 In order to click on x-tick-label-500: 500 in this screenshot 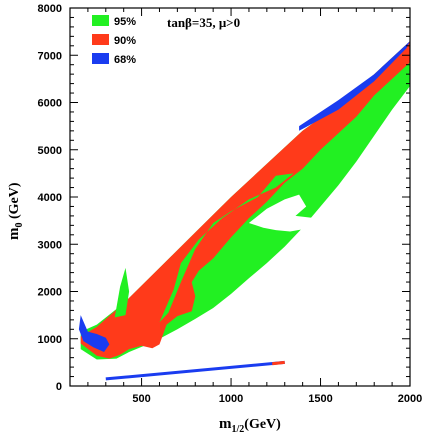, I will do `click(141, 399)`.